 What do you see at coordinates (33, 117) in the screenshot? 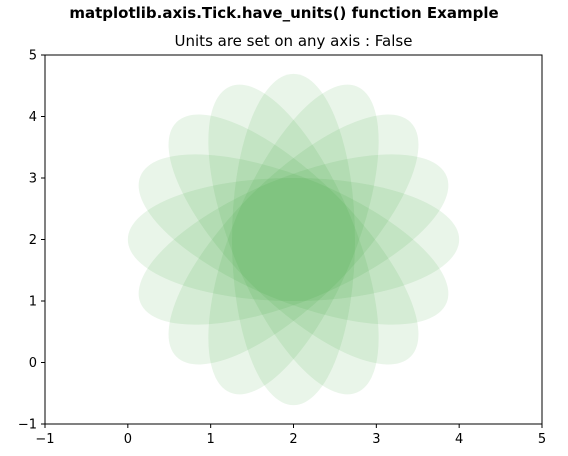
I see `y-tick-label: 4` at bounding box center [33, 117].